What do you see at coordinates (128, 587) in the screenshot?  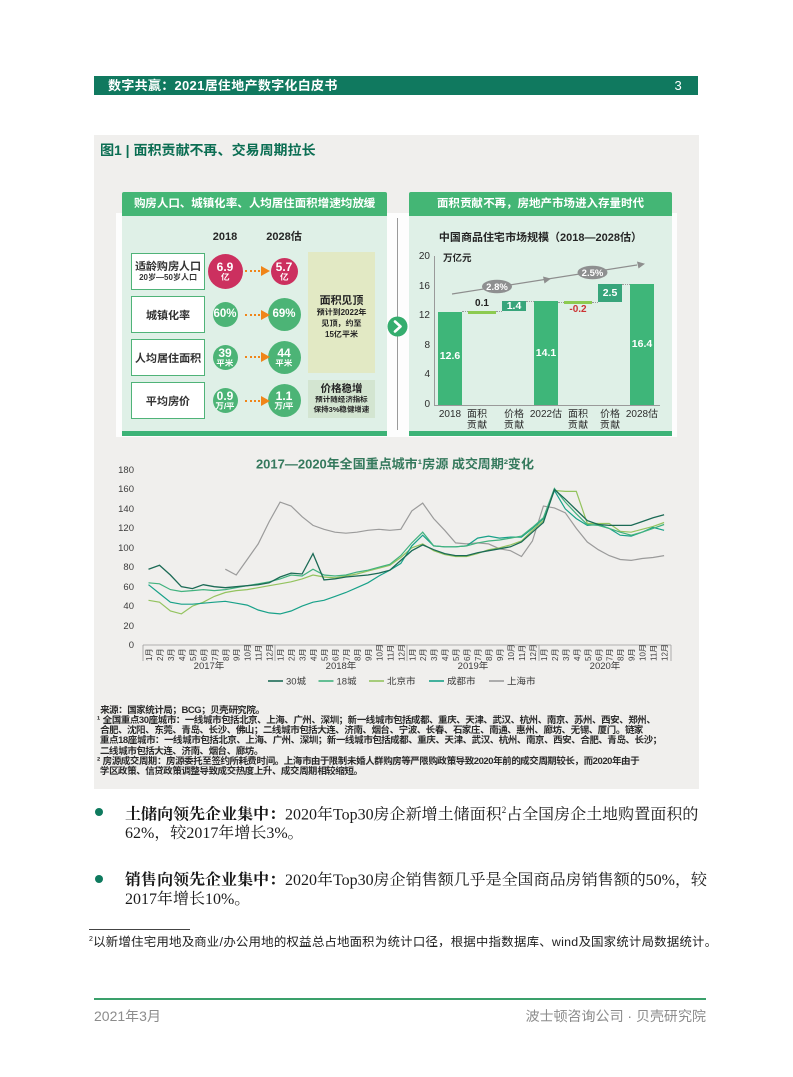 I see `svg-text: 60` at bounding box center [128, 587].